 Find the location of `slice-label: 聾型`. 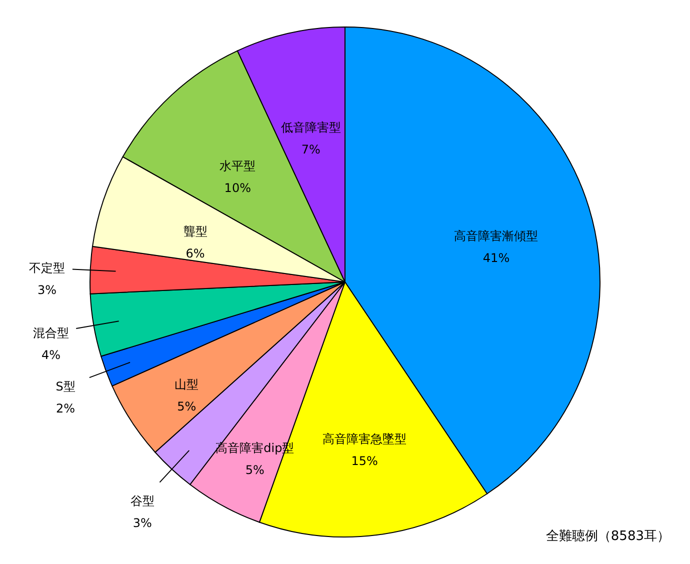

slice-label: 聾型 is located at coordinates (195, 231).